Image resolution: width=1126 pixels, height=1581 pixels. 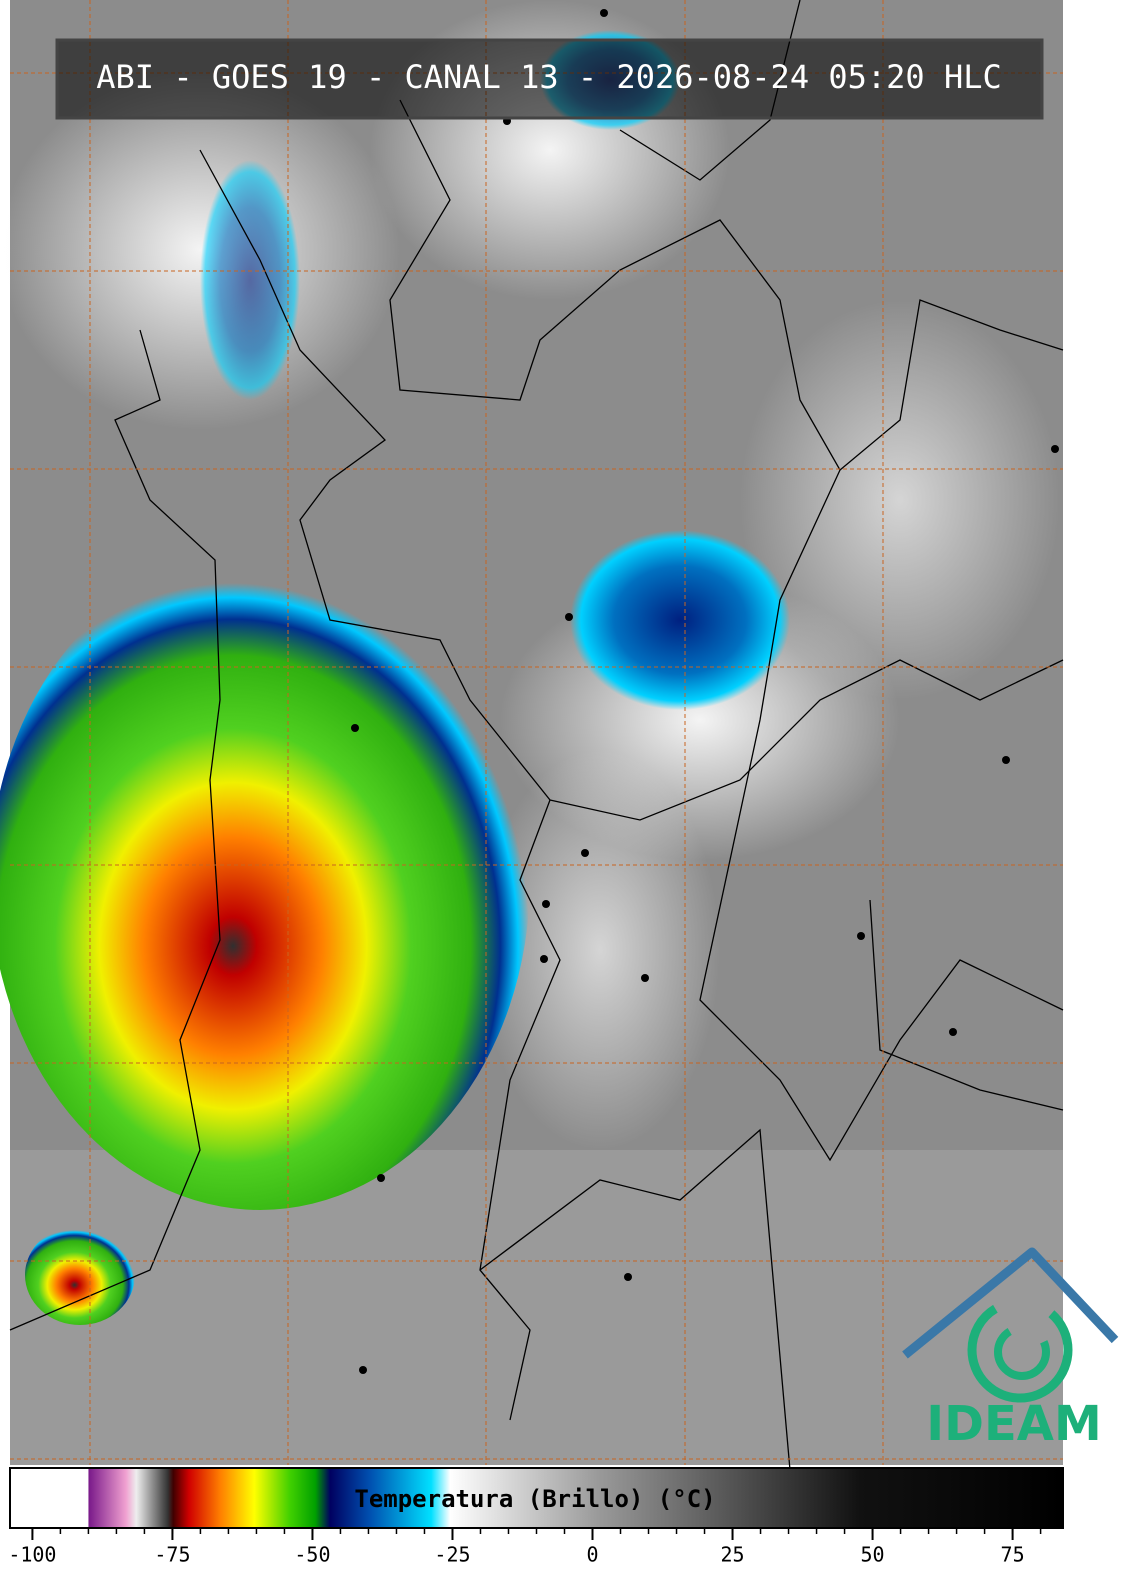 I want to click on tick-label: 75, so click(x=1013, y=1555).